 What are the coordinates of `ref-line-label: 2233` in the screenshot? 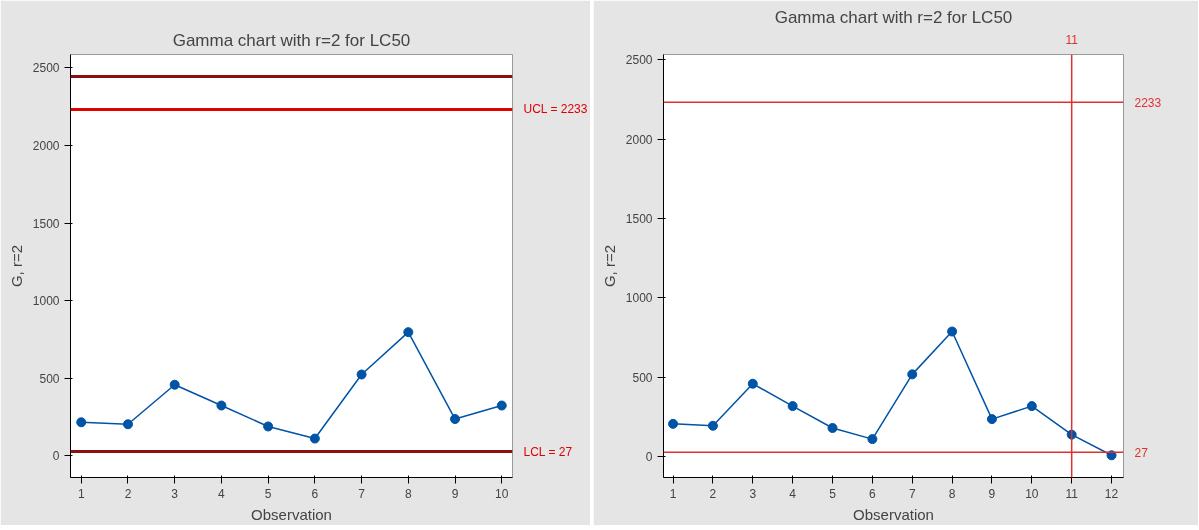 It's located at (1148, 102).